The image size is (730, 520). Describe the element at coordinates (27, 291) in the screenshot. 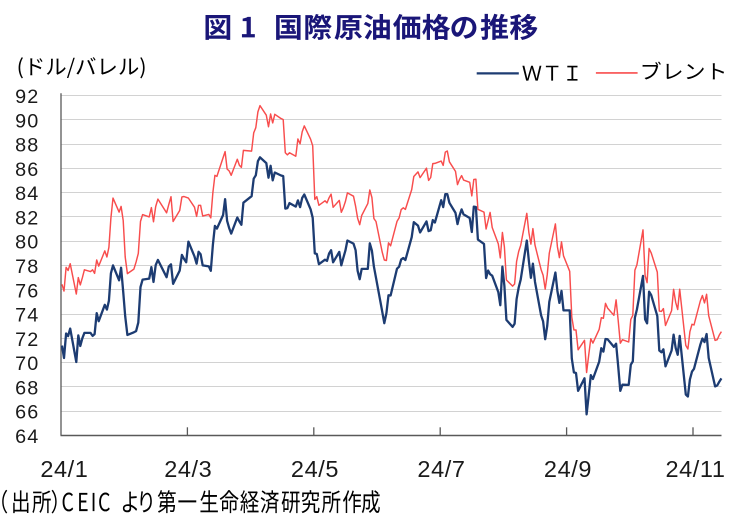

I see `svg-text: 76` at that location.